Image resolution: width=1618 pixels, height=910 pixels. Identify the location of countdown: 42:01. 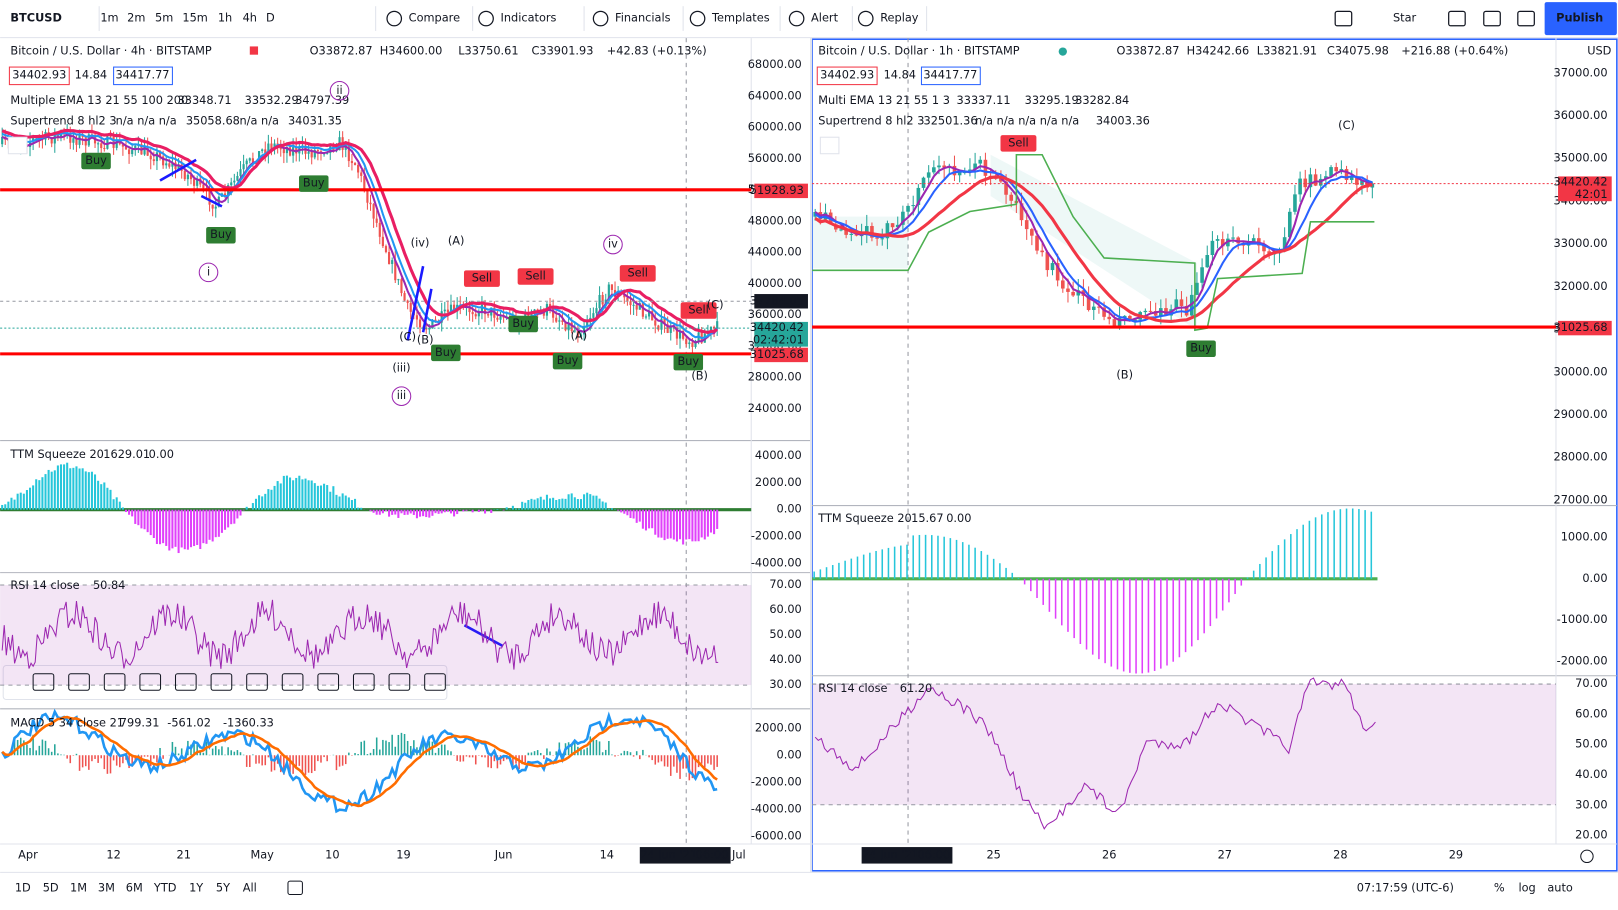
(1591, 194).